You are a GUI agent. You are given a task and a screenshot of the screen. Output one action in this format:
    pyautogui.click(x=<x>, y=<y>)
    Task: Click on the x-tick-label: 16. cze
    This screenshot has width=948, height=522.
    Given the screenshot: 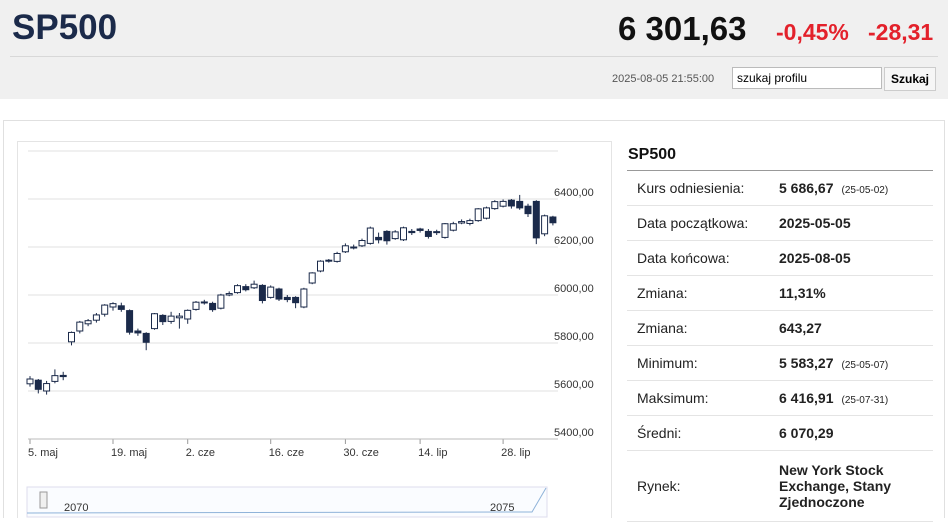 What is the action you would take?
    pyautogui.click(x=286, y=453)
    